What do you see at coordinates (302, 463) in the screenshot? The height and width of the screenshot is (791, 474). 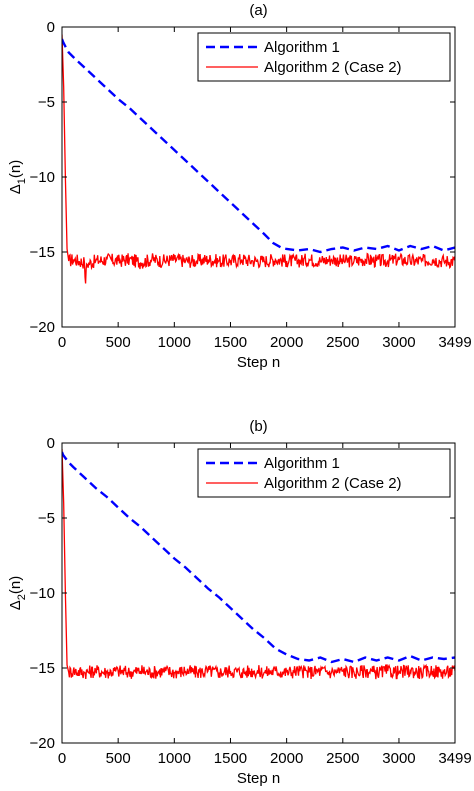 I see `panel2-legend-label-1: Algorithm 1` at bounding box center [302, 463].